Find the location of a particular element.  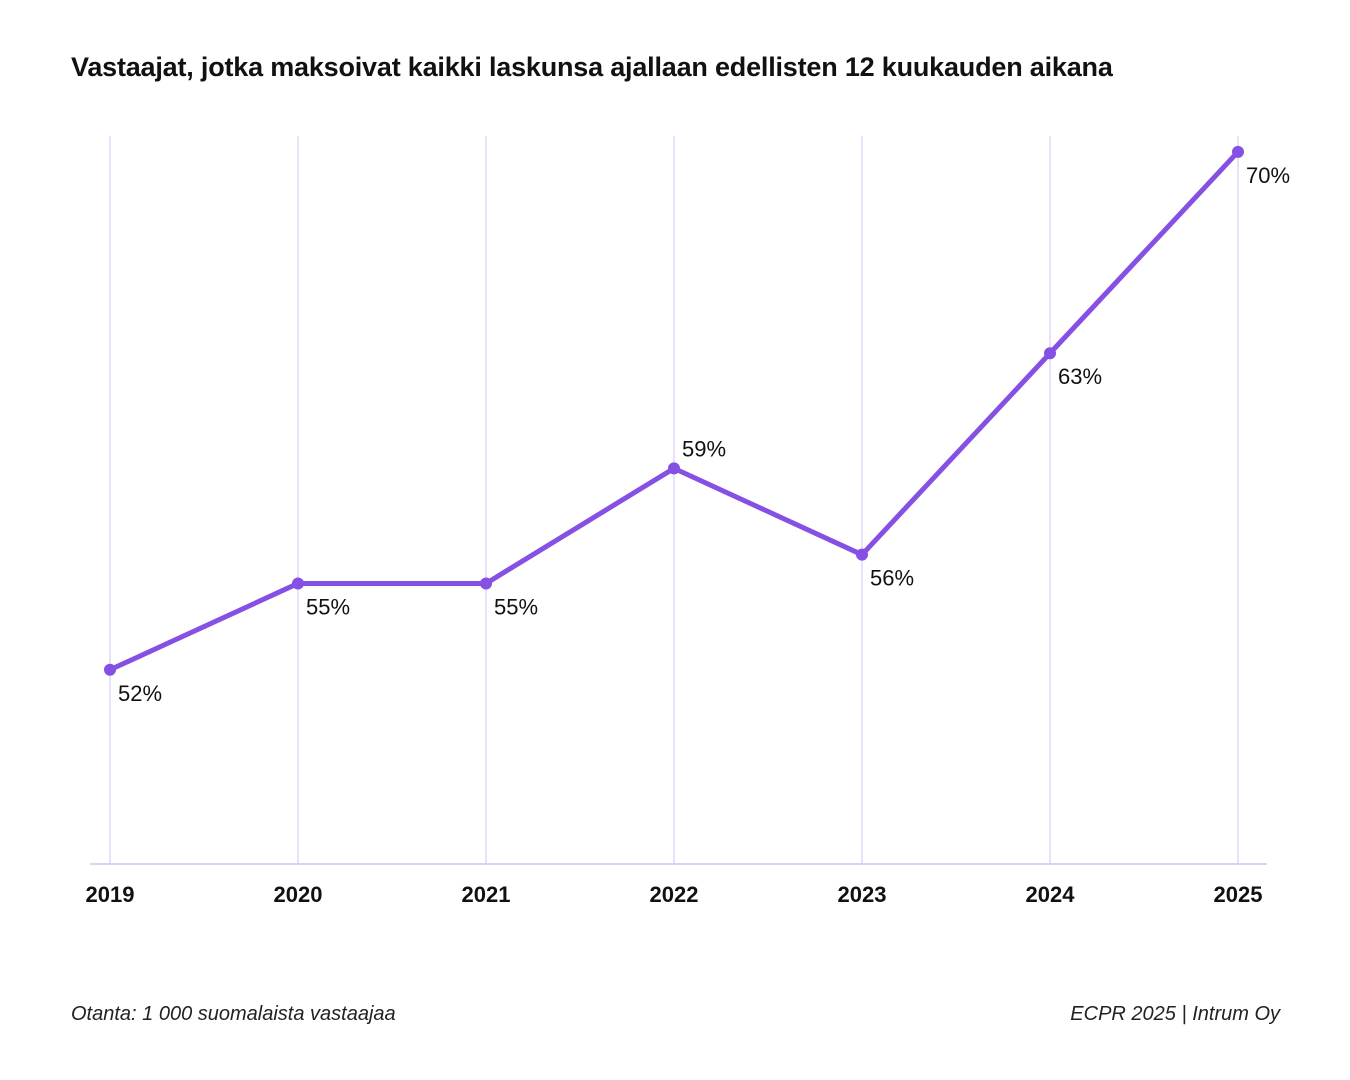

x-tick-label: 2023 is located at coordinates (862, 894).